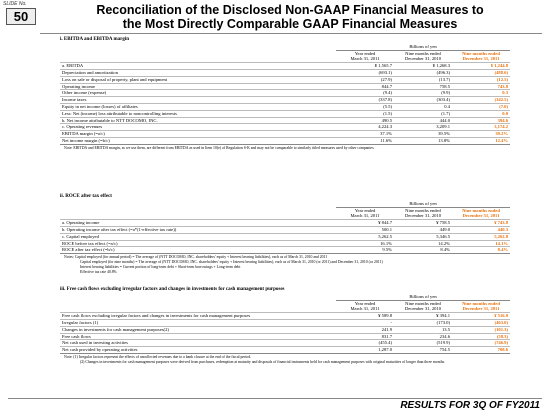 This screenshot has width=550, height=413. Describe the element at coordinates (385, 236) in the screenshot. I see `value: 5,262.5` at that location.